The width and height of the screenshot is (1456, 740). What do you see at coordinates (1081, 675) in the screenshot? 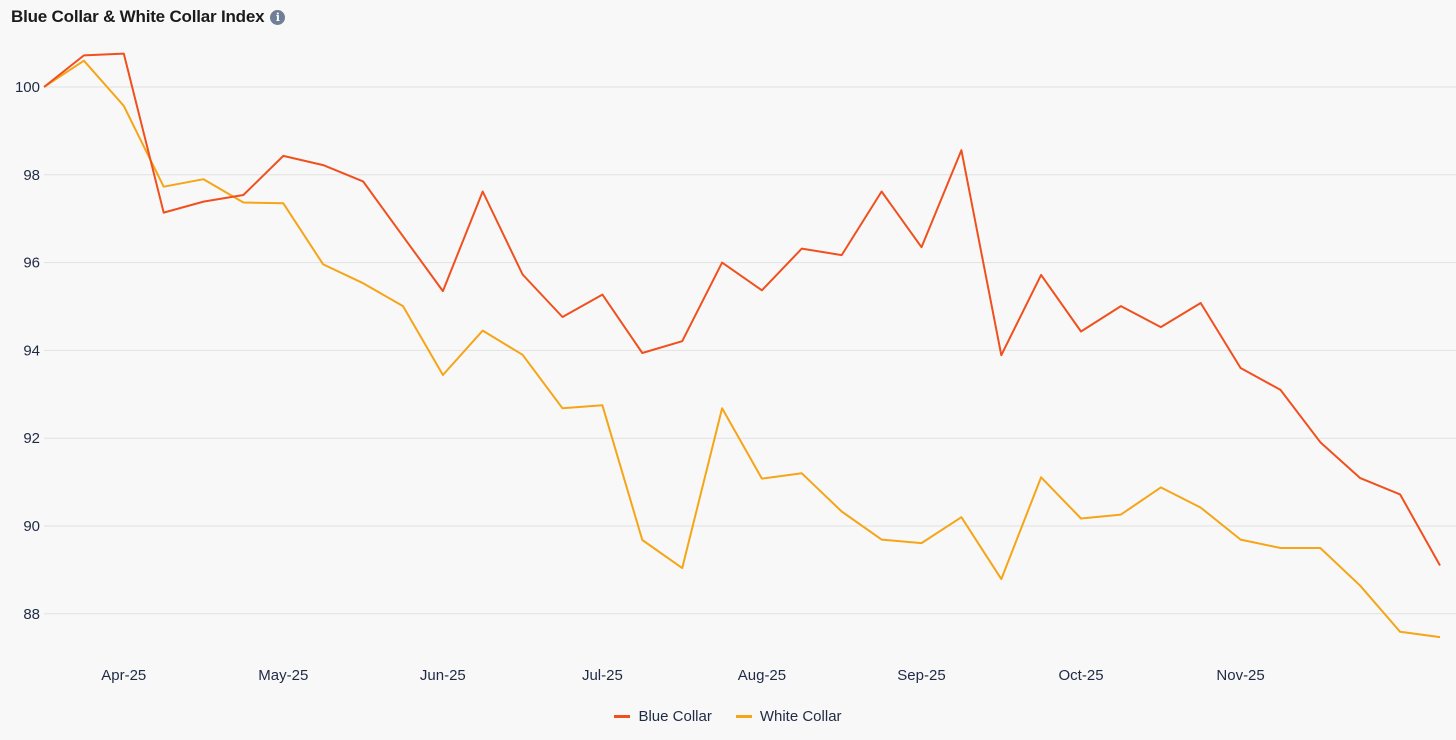
I see `x-tick-label: Oct-25` at bounding box center [1081, 675].